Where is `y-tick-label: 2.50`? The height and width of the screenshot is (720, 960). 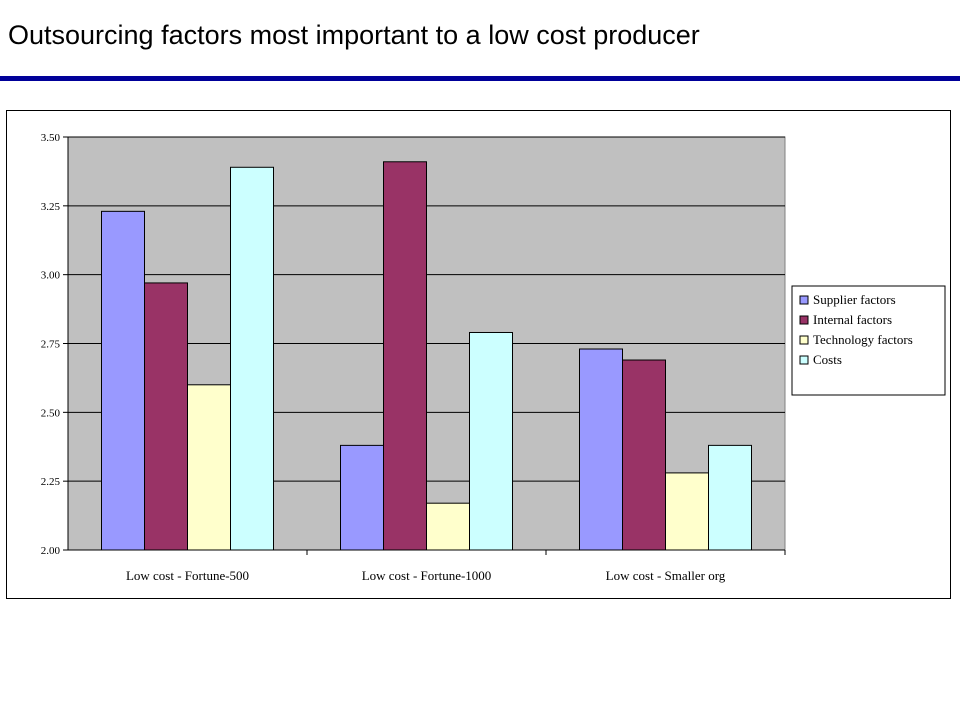
y-tick-label: 2.50 is located at coordinates (51, 413).